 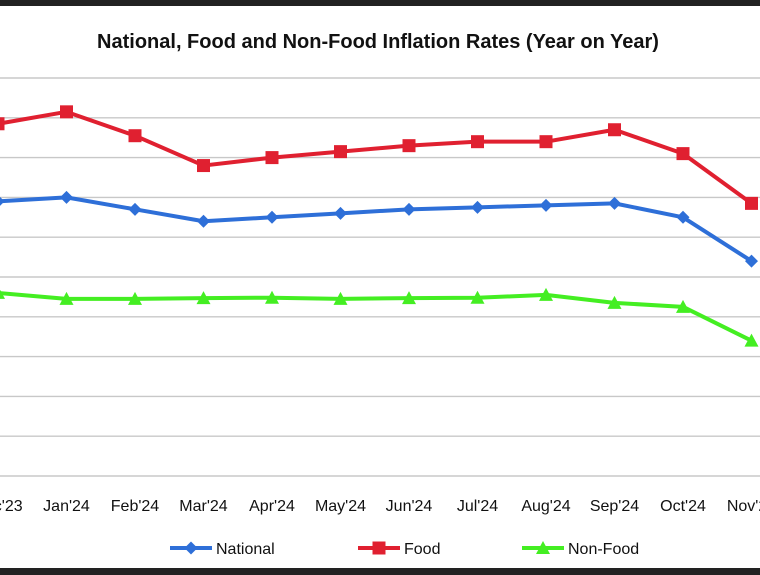 I want to click on national-series, so click(x=379, y=229).